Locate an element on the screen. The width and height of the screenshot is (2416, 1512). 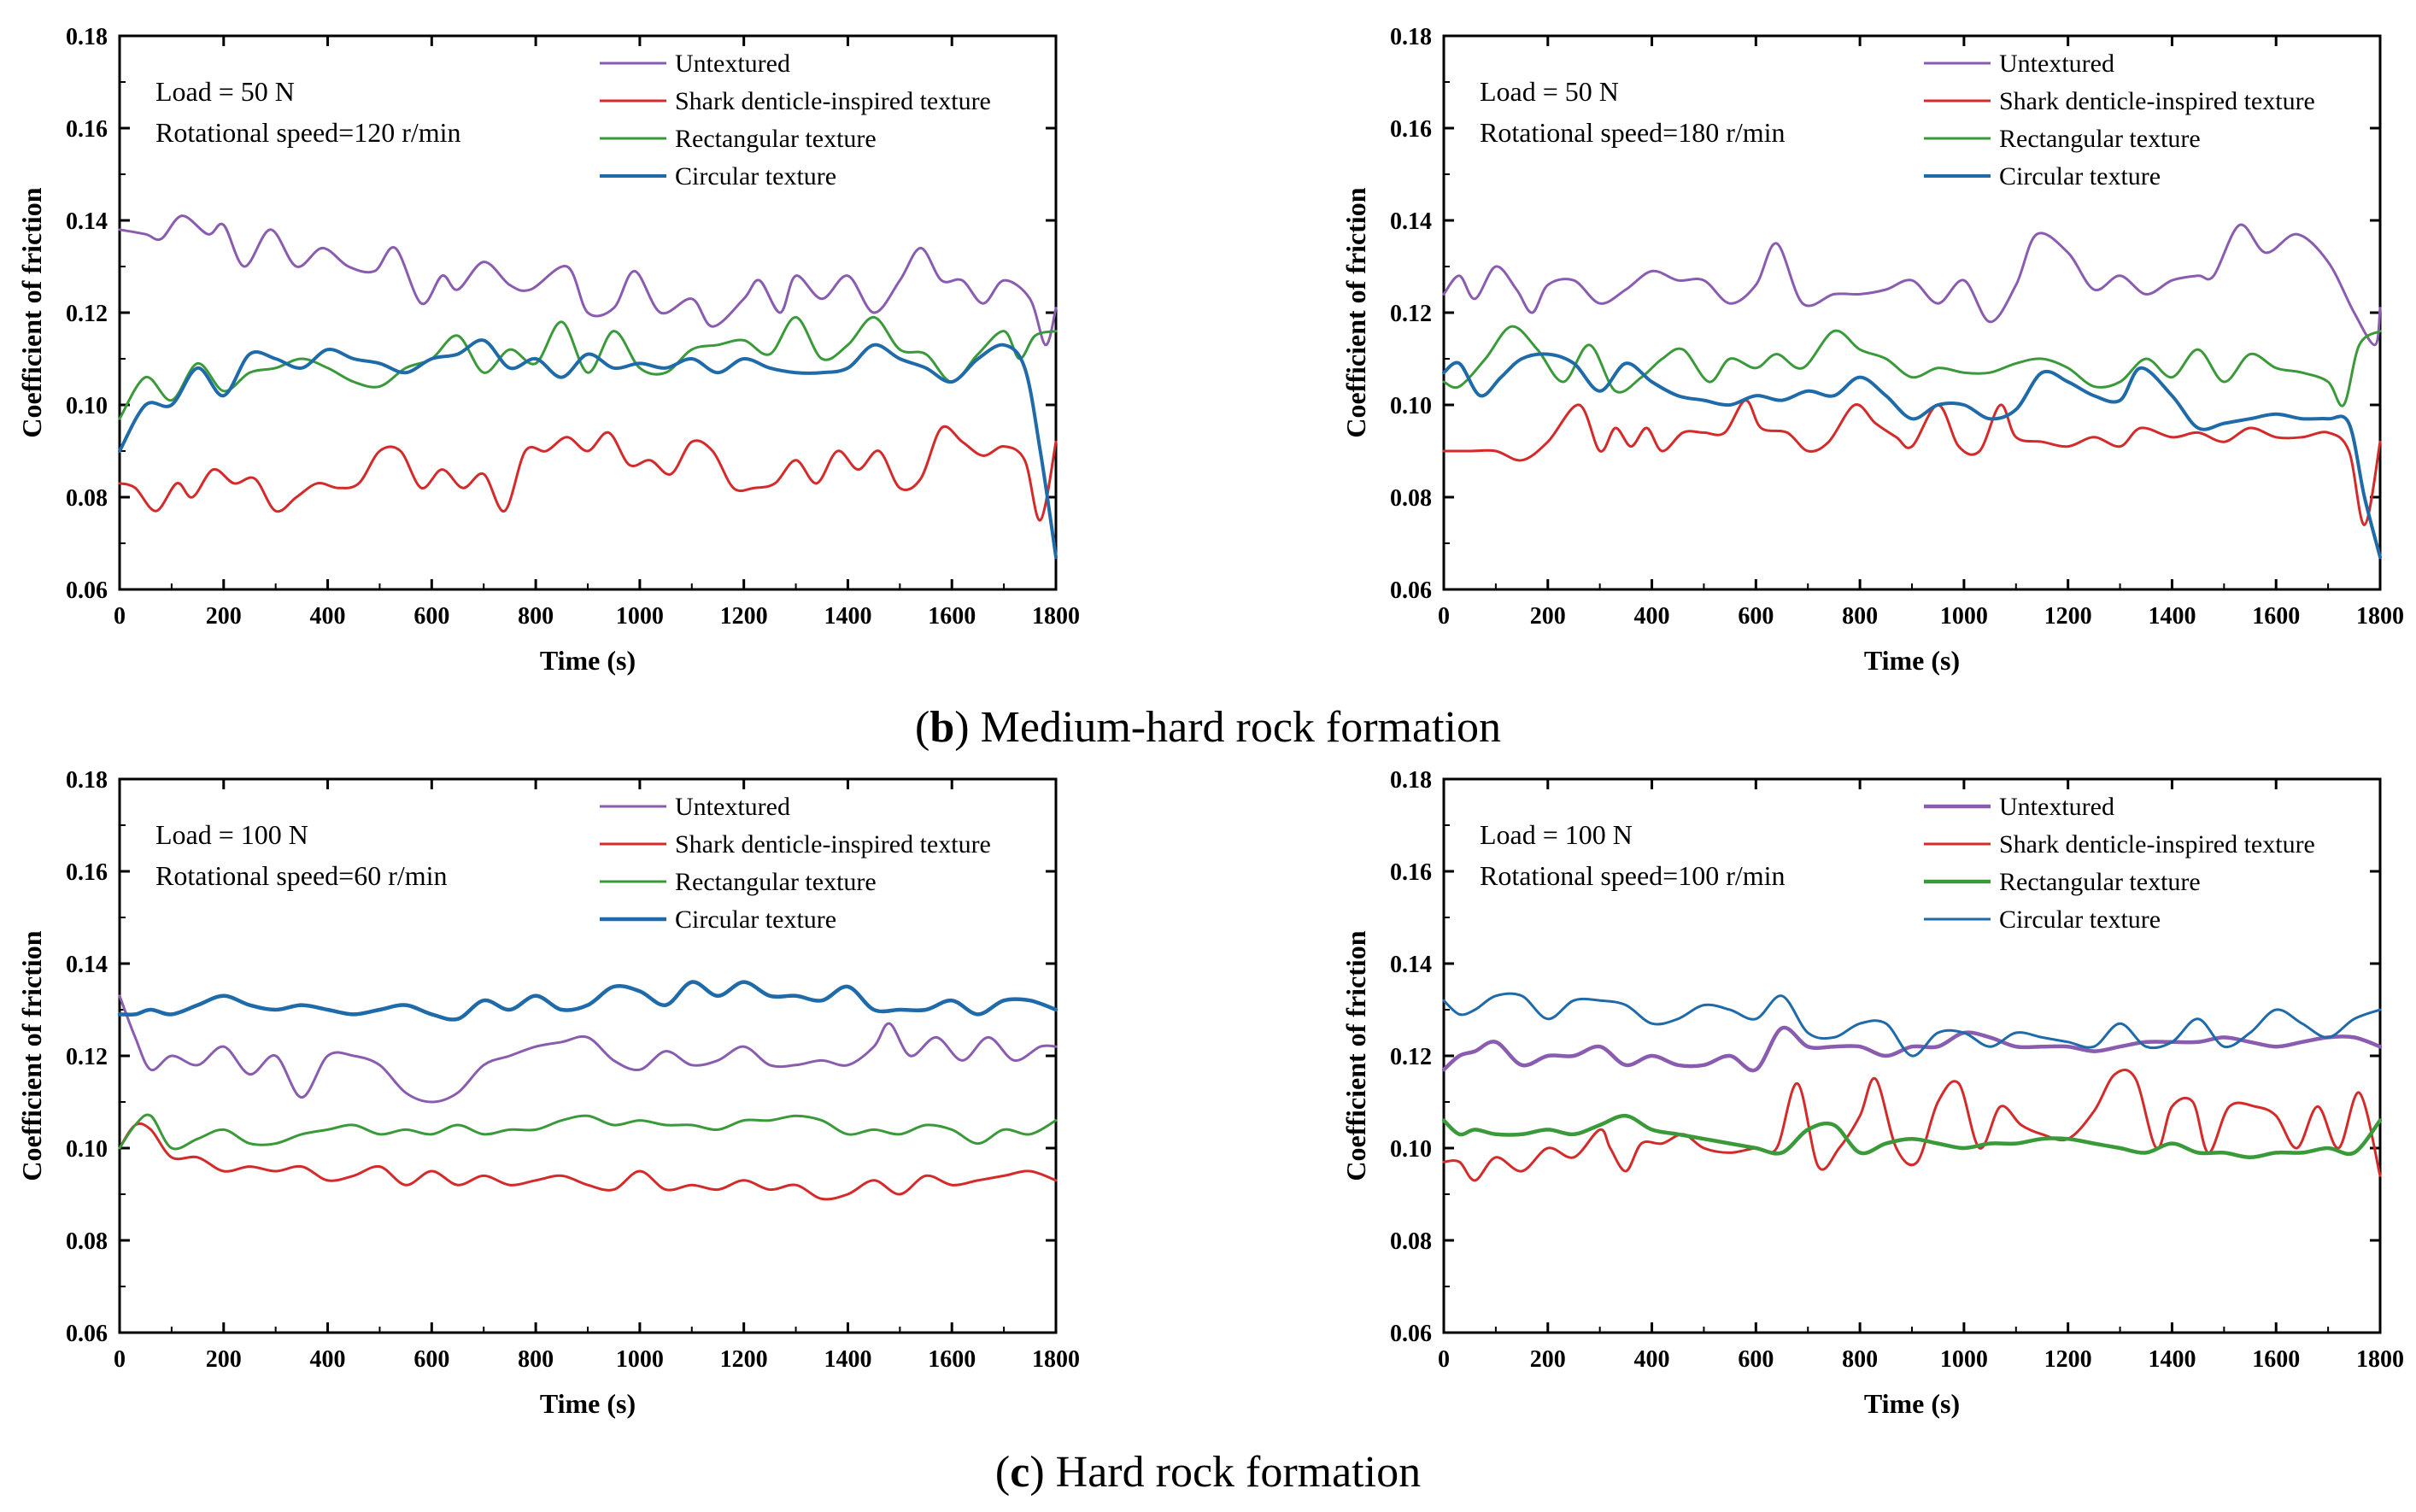
condition-annotation: Rotational speed=100 r/min is located at coordinates (1633, 875).